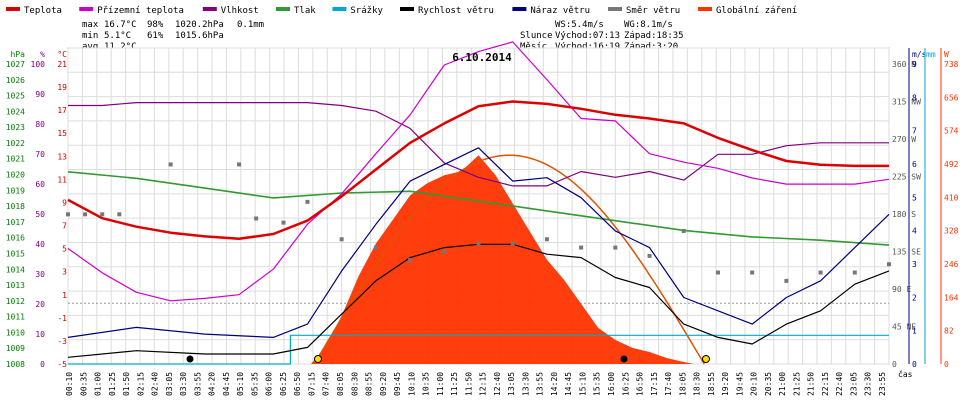  I want to click on stats-min-hum: 61%, so click(155, 36).